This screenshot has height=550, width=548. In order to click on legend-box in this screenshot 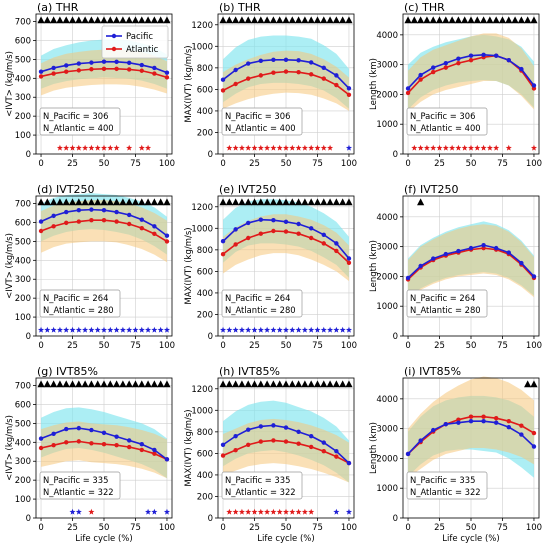, I will do `click(135, 42)`.